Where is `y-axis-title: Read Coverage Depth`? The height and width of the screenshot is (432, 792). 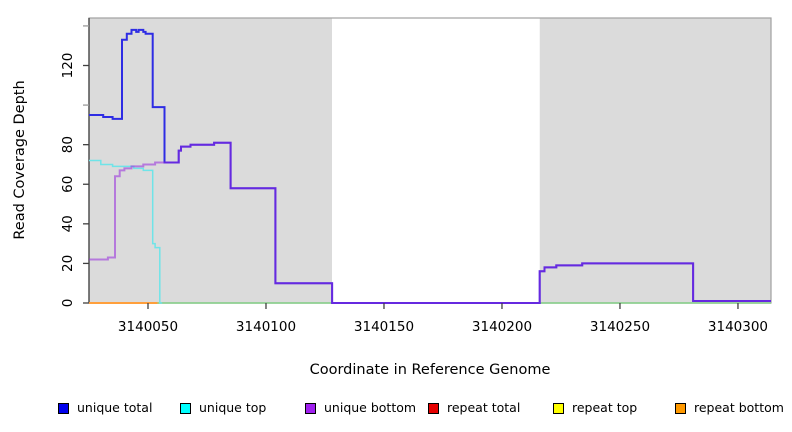
y-axis-title: Read Coverage Depth is located at coordinates (20, 159).